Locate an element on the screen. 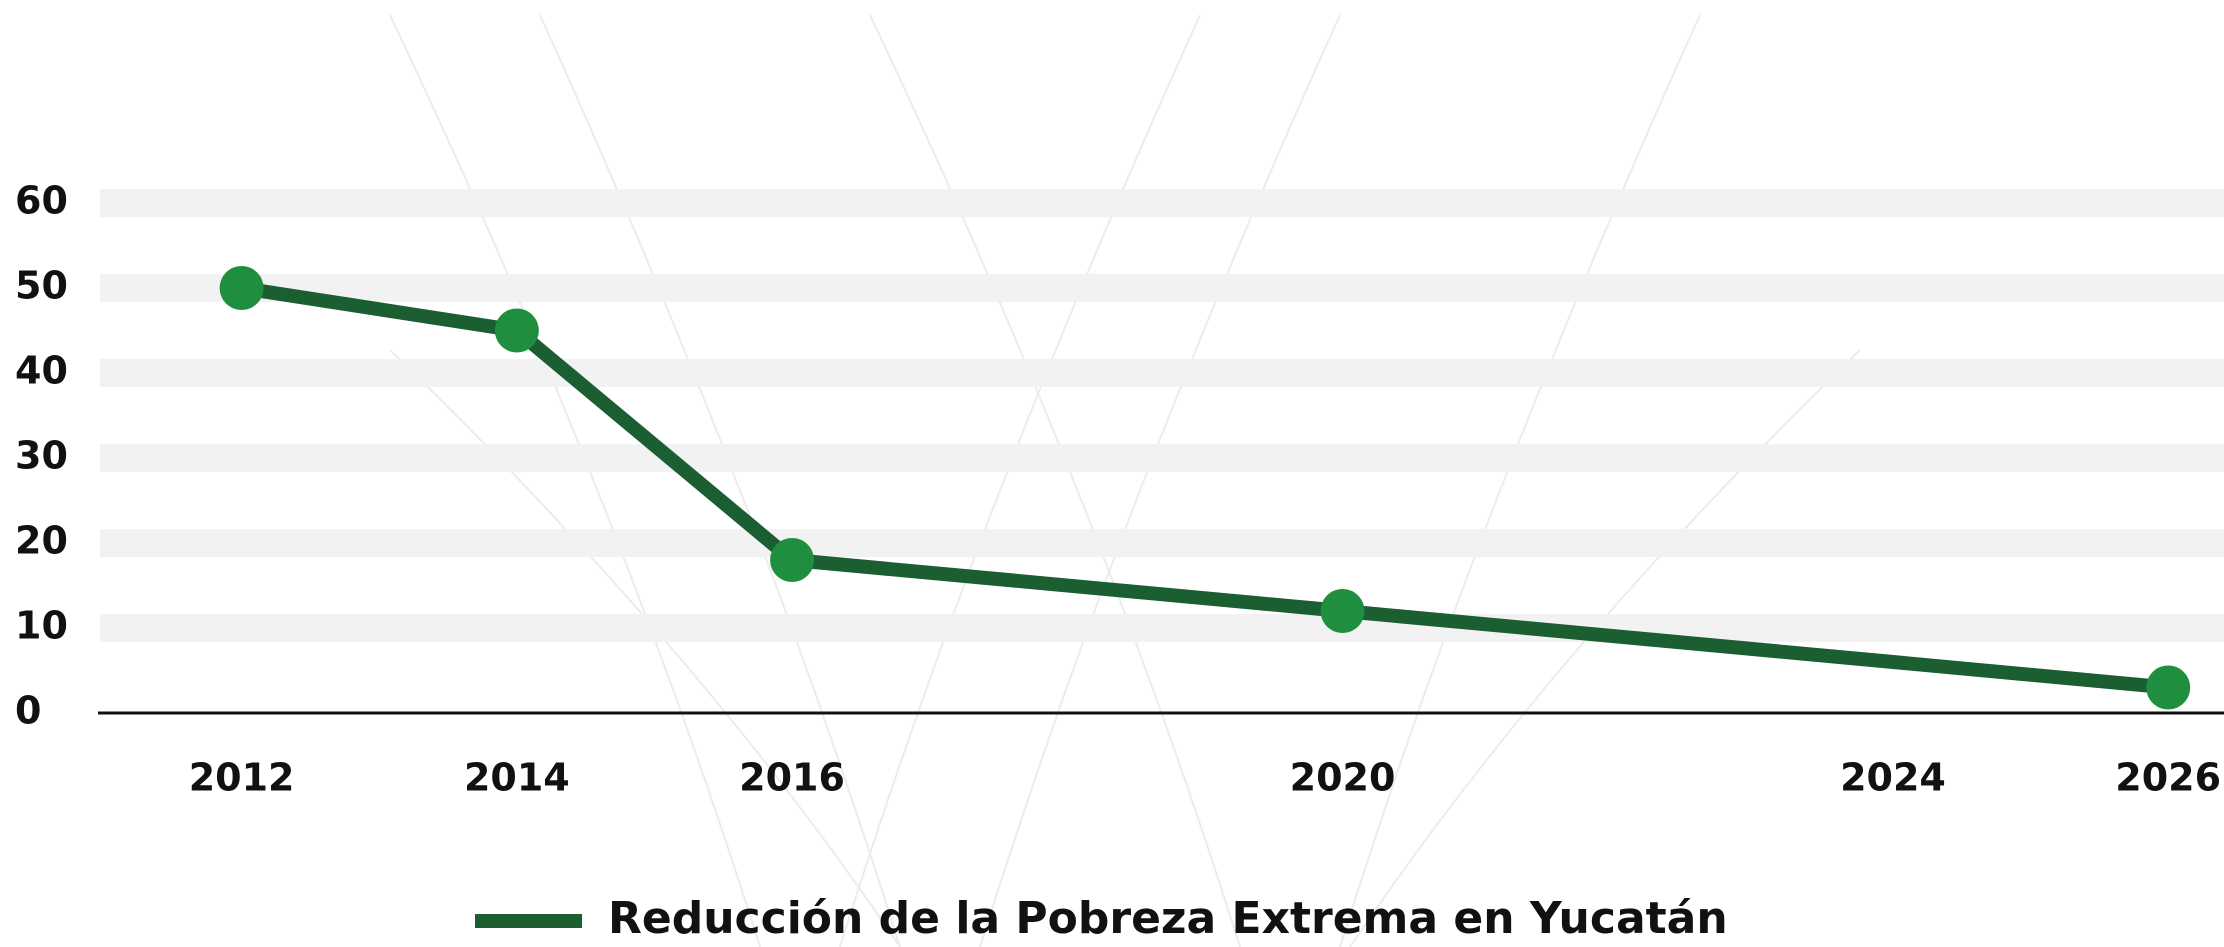 This screenshot has width=2224, height=947. y-tick-label: 60 is located at coordinates (41, 201).